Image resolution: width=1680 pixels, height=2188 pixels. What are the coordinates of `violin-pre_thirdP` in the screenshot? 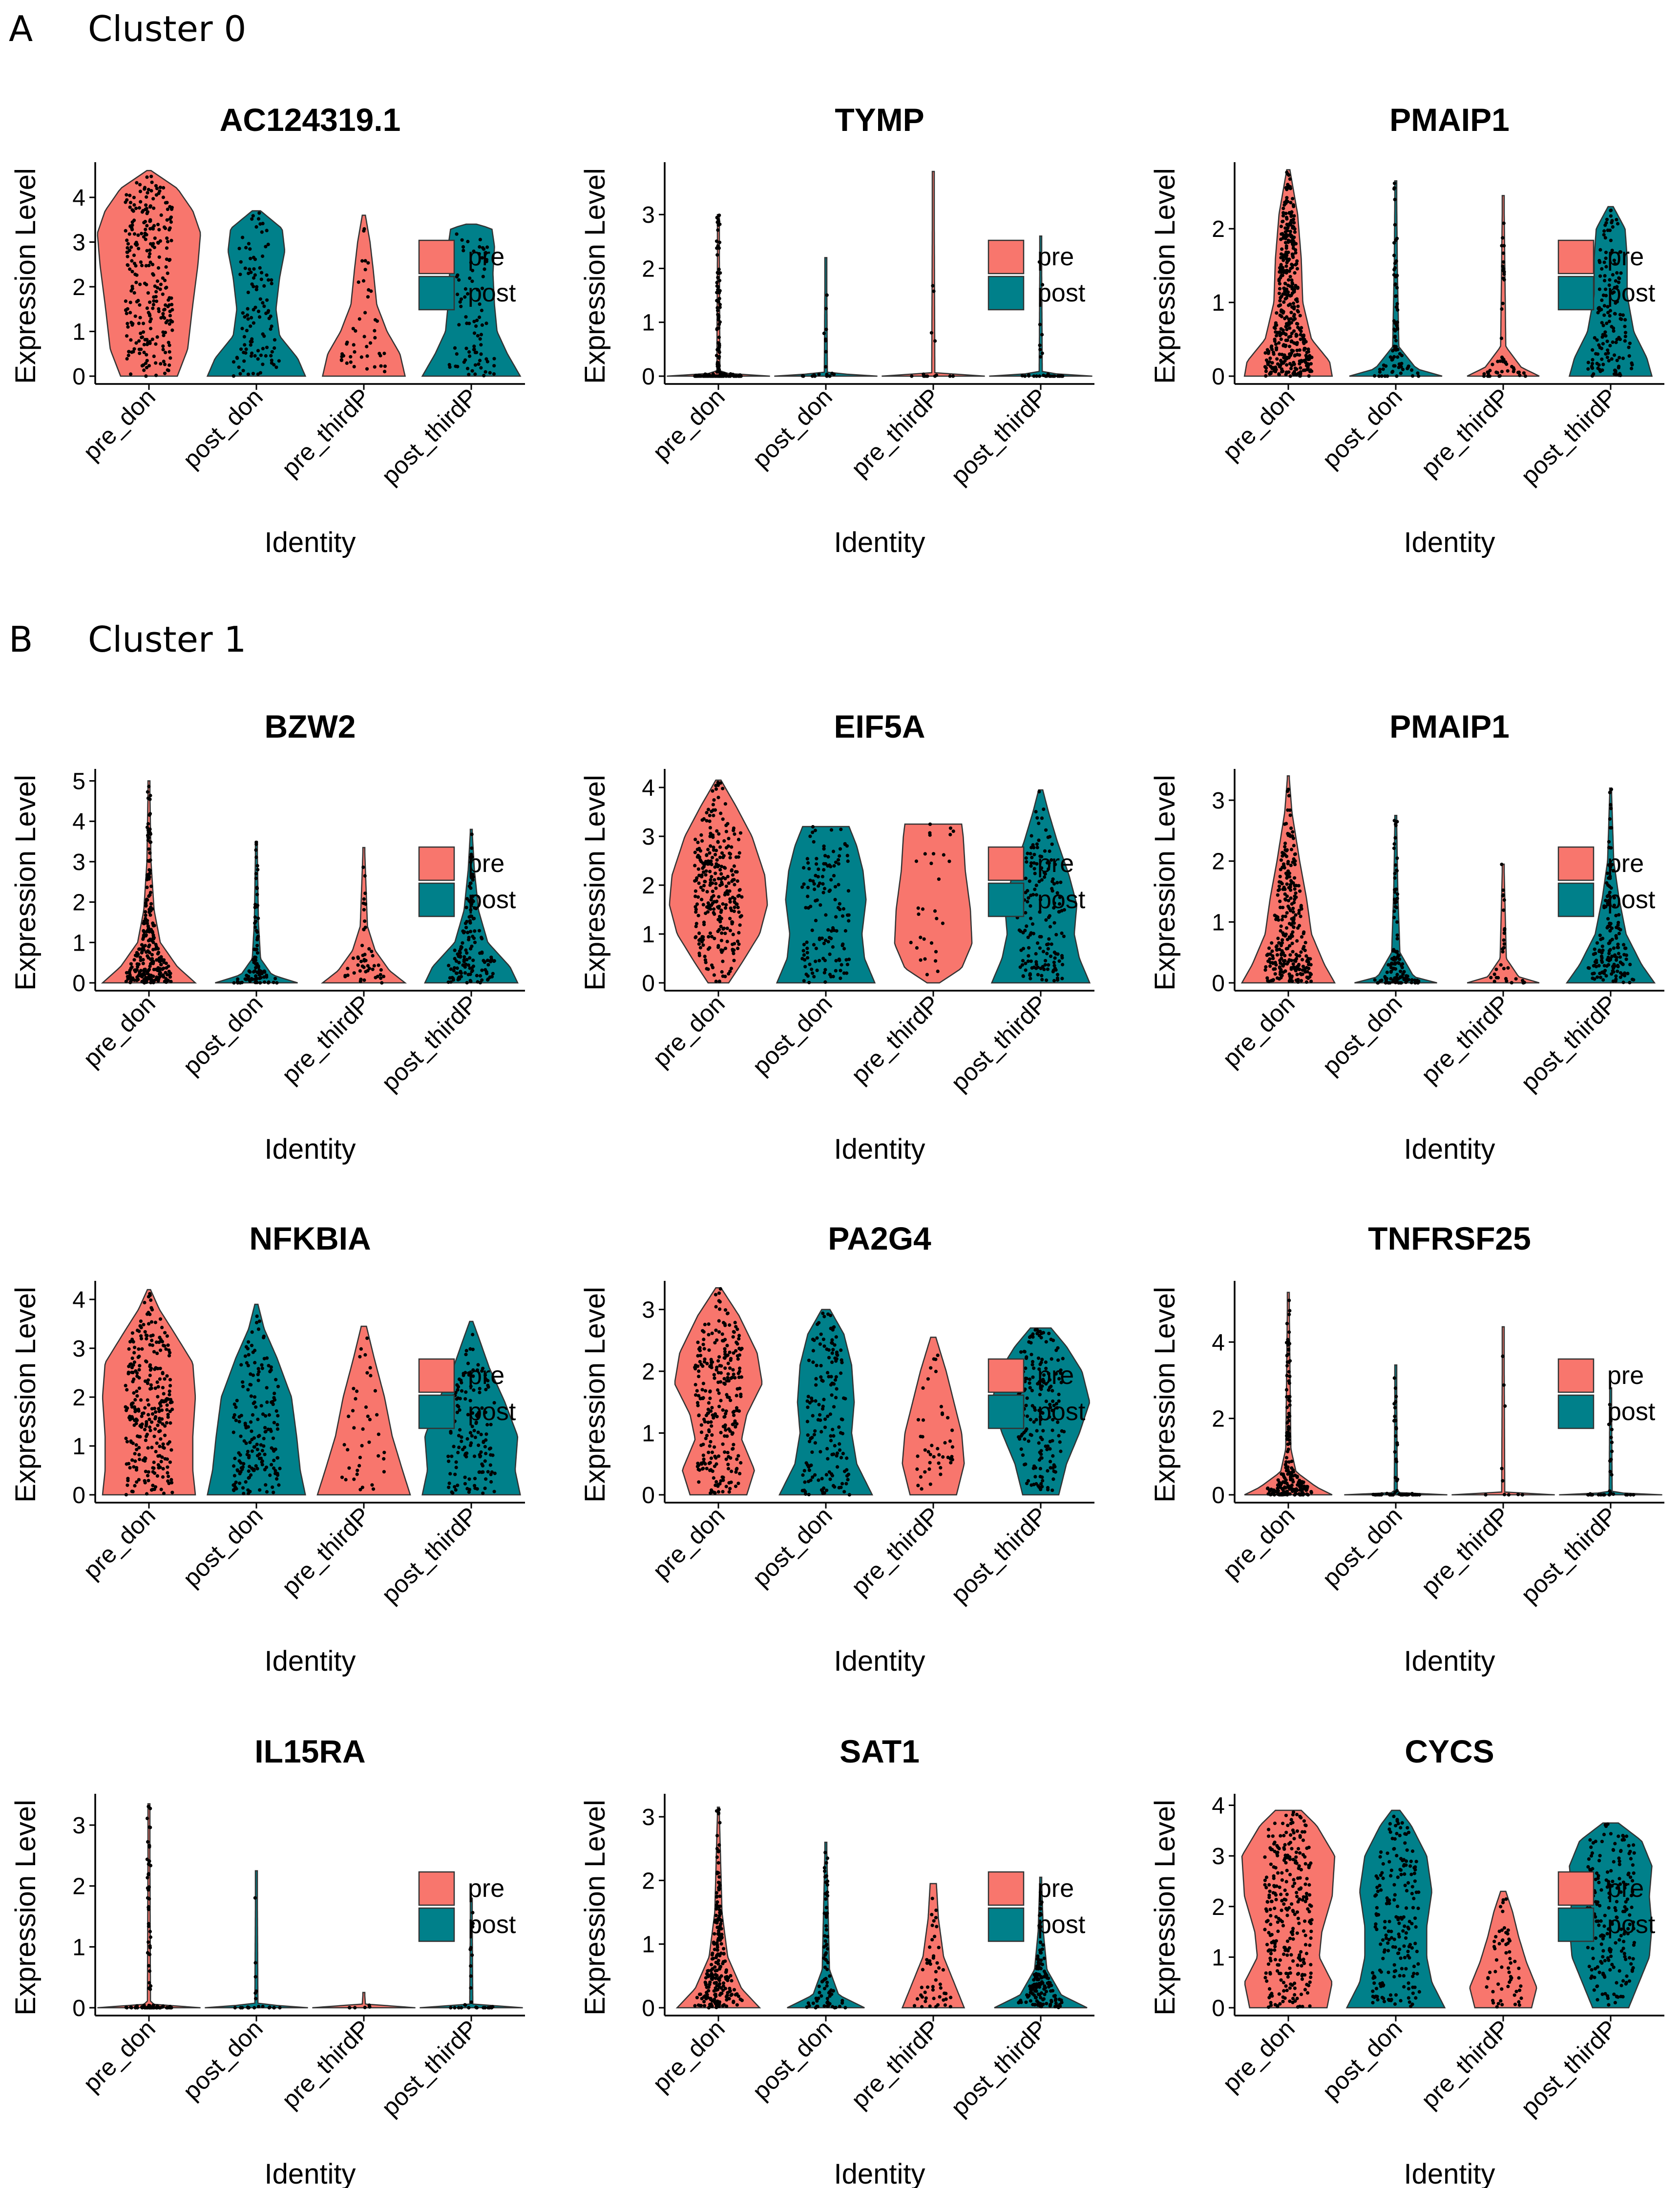 It's located at (1503, 924).